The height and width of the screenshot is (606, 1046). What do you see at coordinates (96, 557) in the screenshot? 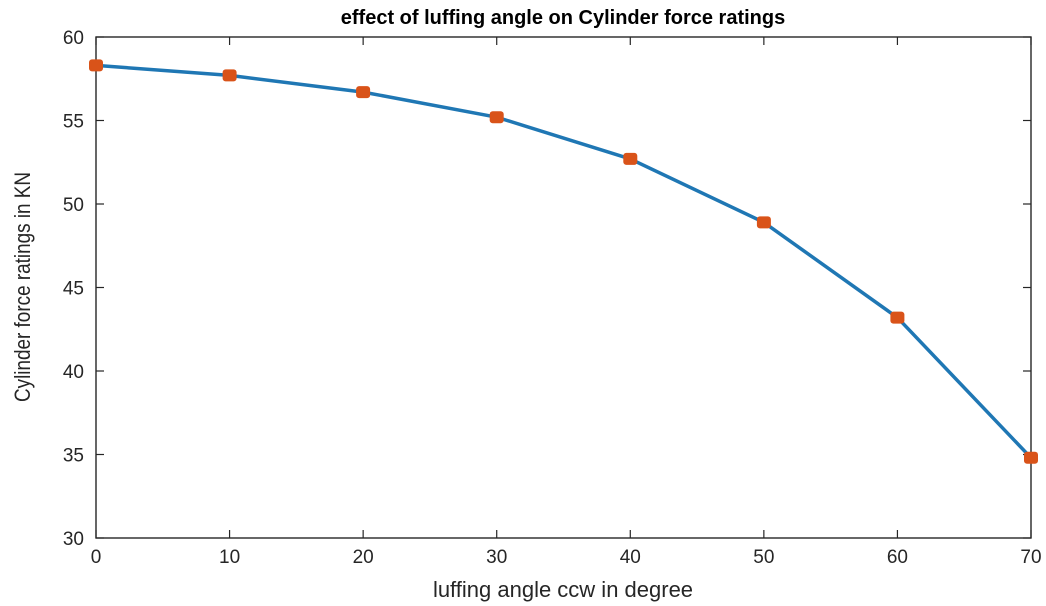
I see `x-tick-label: 0` at bounding box center [96, 557].